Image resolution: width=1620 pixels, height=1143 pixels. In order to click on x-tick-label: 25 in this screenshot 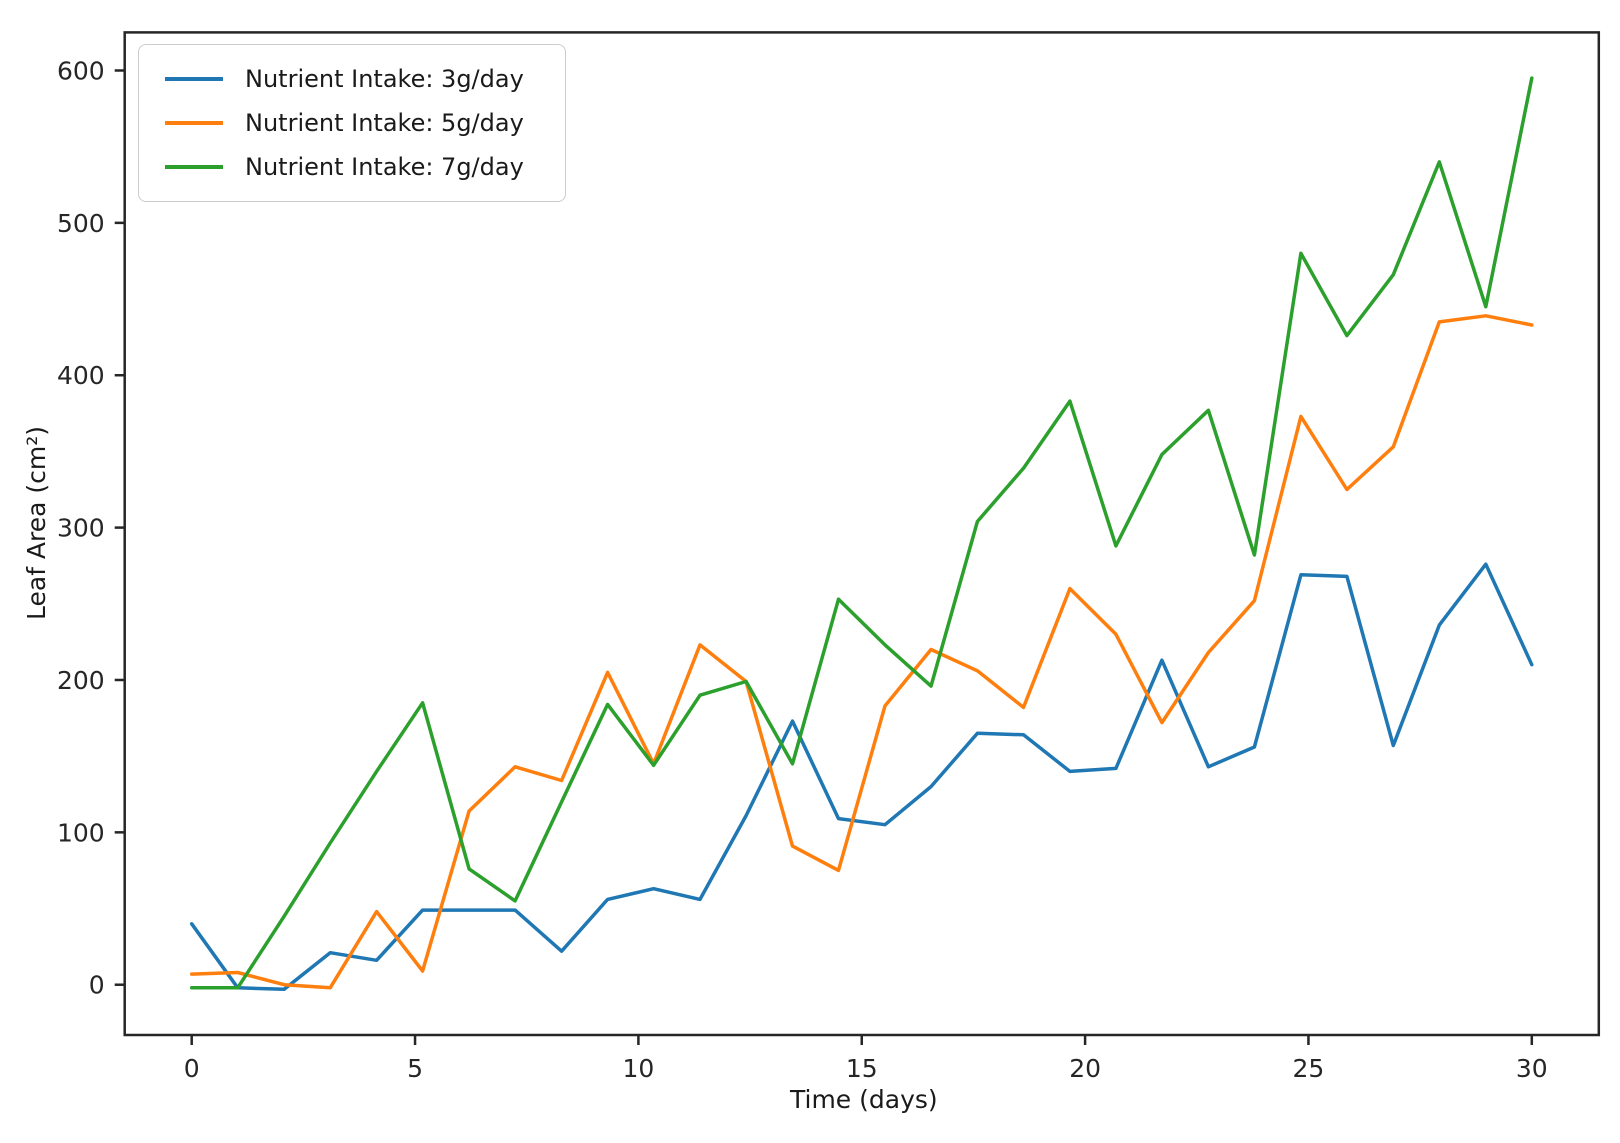, I will do `click(1309, 1068)`.